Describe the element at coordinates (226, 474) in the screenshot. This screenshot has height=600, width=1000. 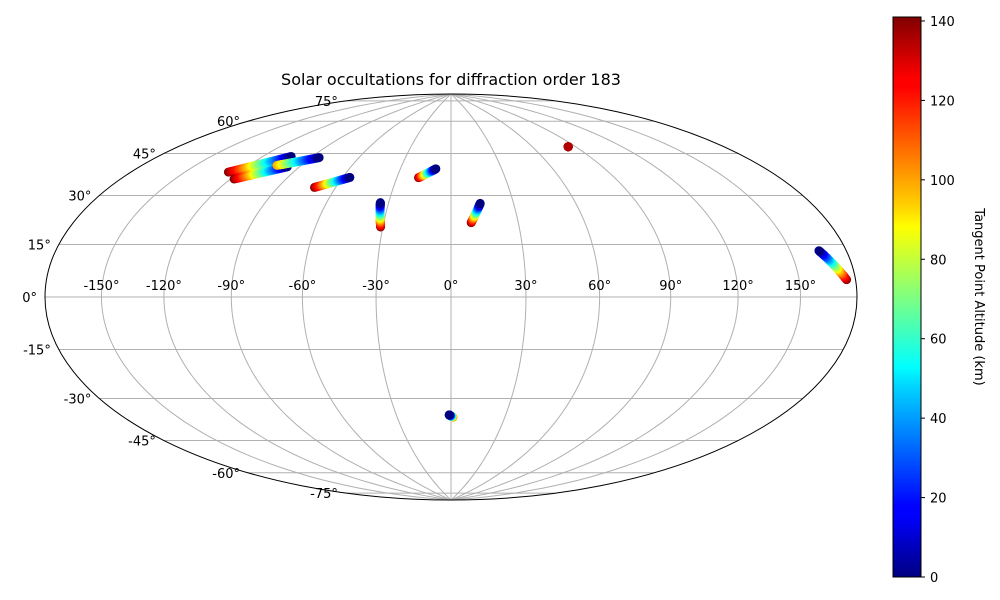
I see `latitude-tick-label: -60°` at that location.